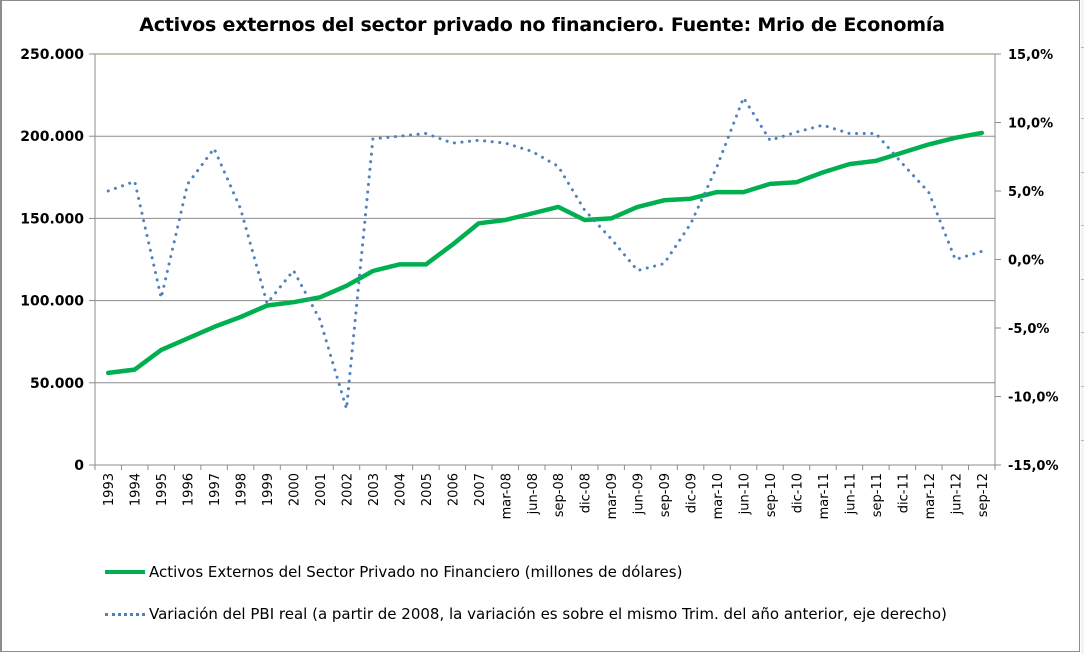  What do you see at coordinates (125, 614) in the screenshot?
I see `legend-swatch-dotted-blue` at bounding box center [125, 614].